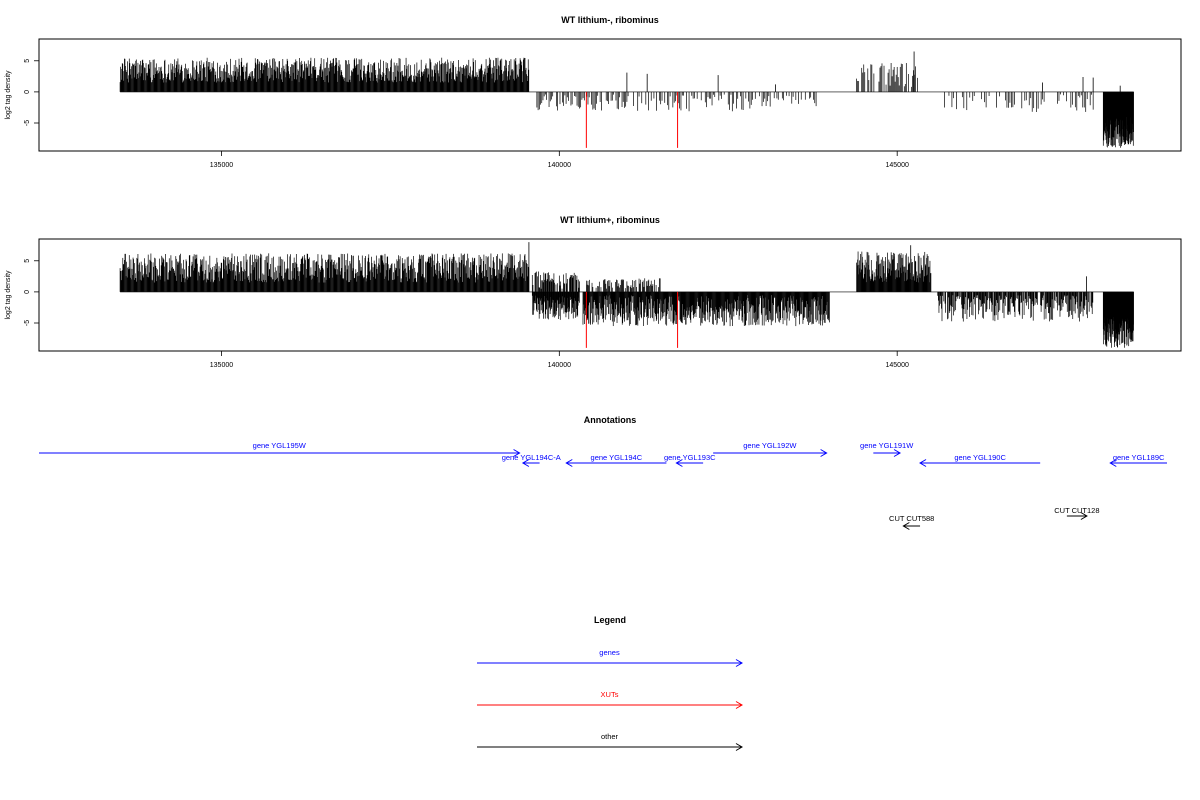 This screenshot has width=1200, height=800. What do you see at coordinates (887, 445) in the screenshot?
I see `annotation-label: gene YGL191W` at bounding box center [887, 445].